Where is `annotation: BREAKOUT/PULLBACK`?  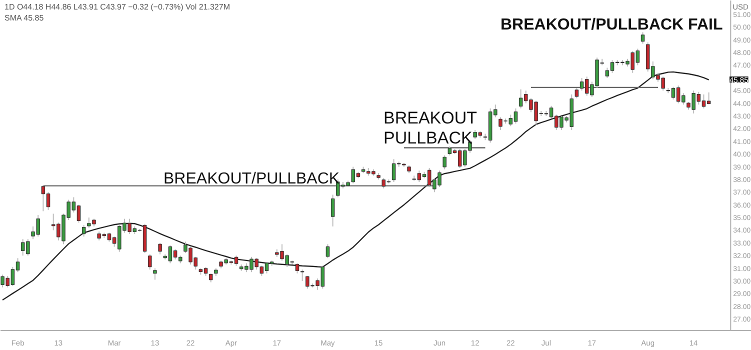
annotation: BREAKOUT/PULLBACK is located at coordinates (252, 179).